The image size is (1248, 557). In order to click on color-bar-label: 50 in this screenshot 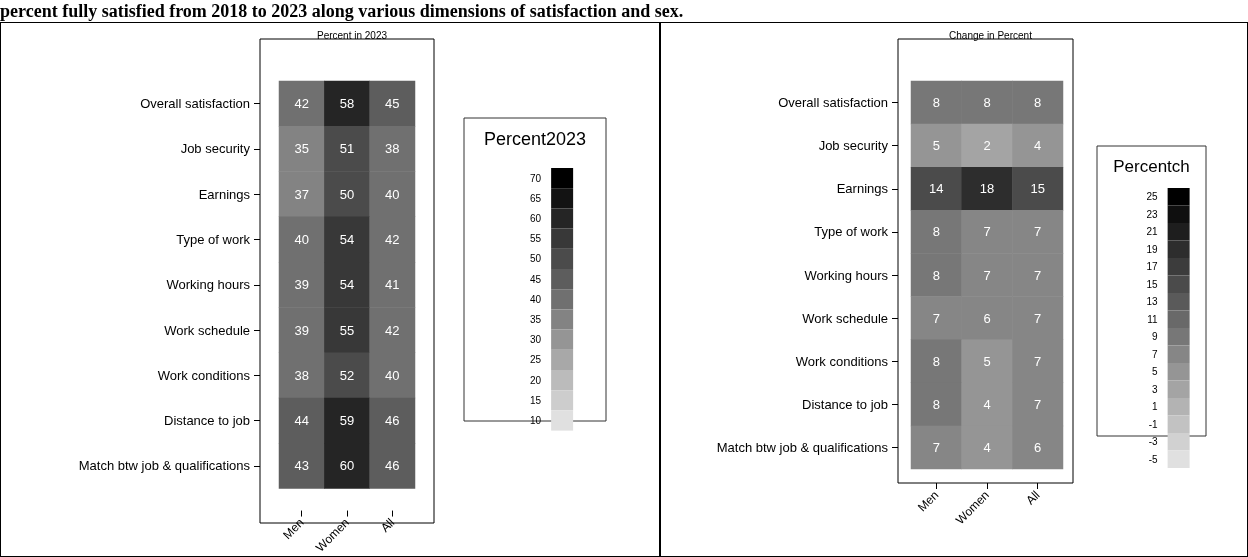, I will do `click(536, 259)`.